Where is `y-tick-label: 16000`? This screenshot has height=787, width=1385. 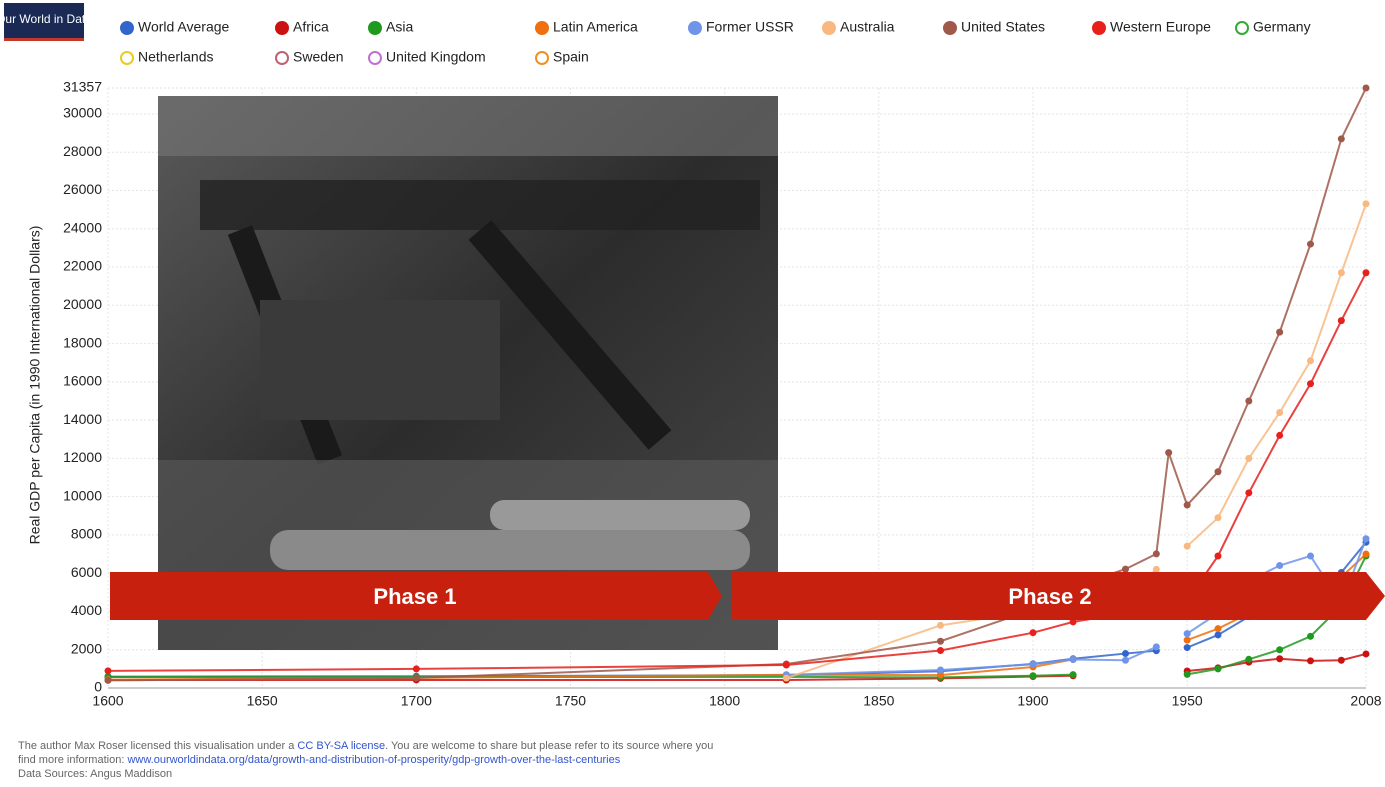
y-tick-label: 16000 is located at coordinates (82, 381).